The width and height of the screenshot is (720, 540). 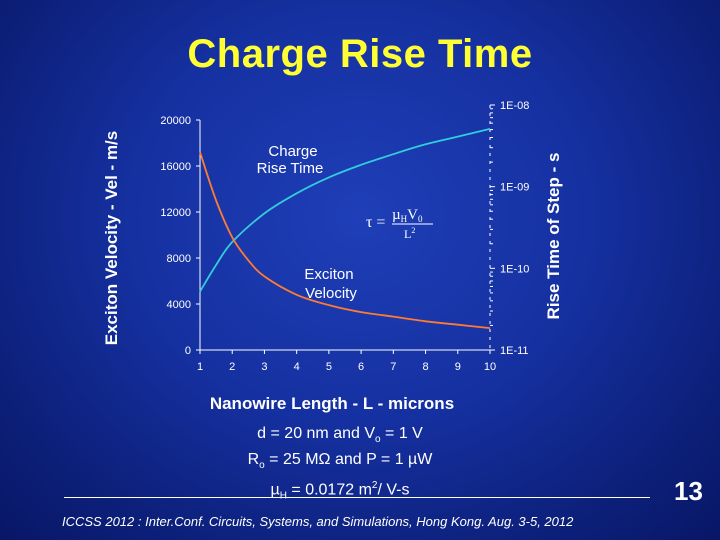 What do you see at coordinates (340, 491) in the screenshot?
I see `param-line-3: µH = 0.0172 m2/ V-s` at bounding box center [340, 491].